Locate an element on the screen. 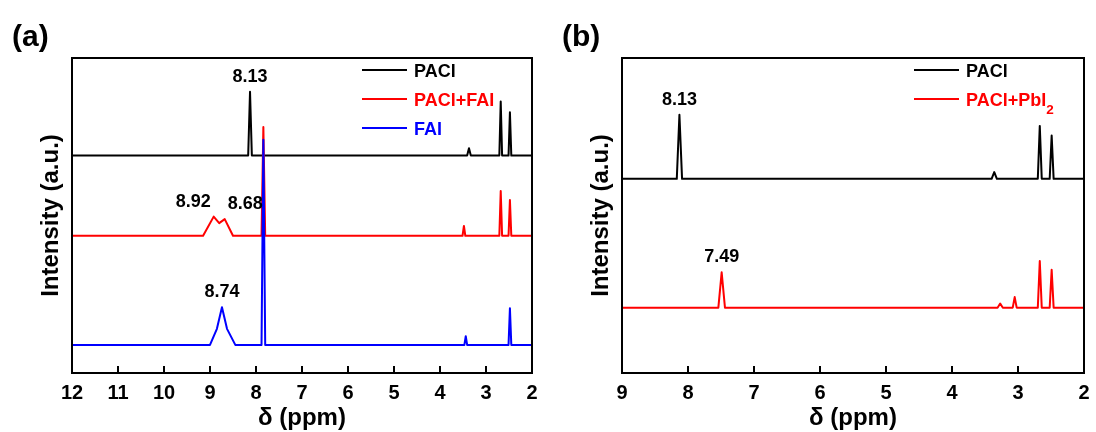  legend-label: PACl+FAI is located at coordinates (454, 100).